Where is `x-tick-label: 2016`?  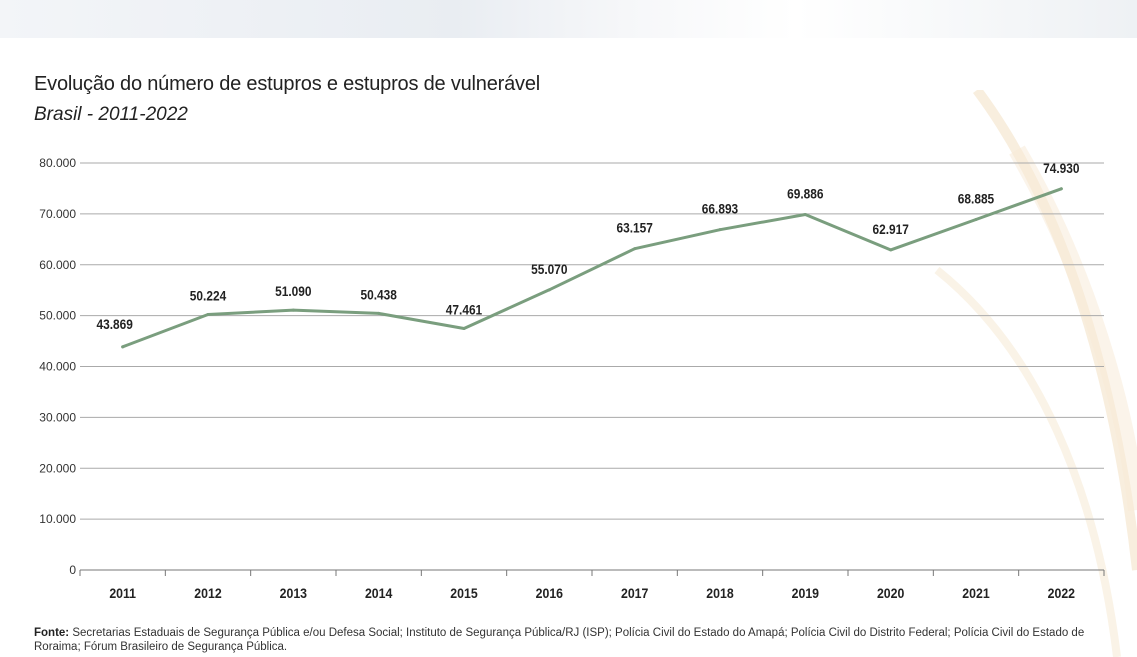 x-tick-label: 2016 is located at coordinates (549, 593).